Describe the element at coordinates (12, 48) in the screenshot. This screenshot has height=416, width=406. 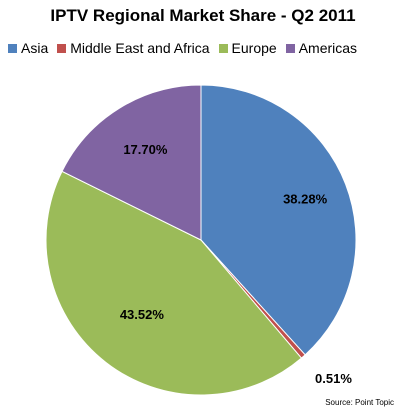
I see `legend-swatch-asia` at that location.